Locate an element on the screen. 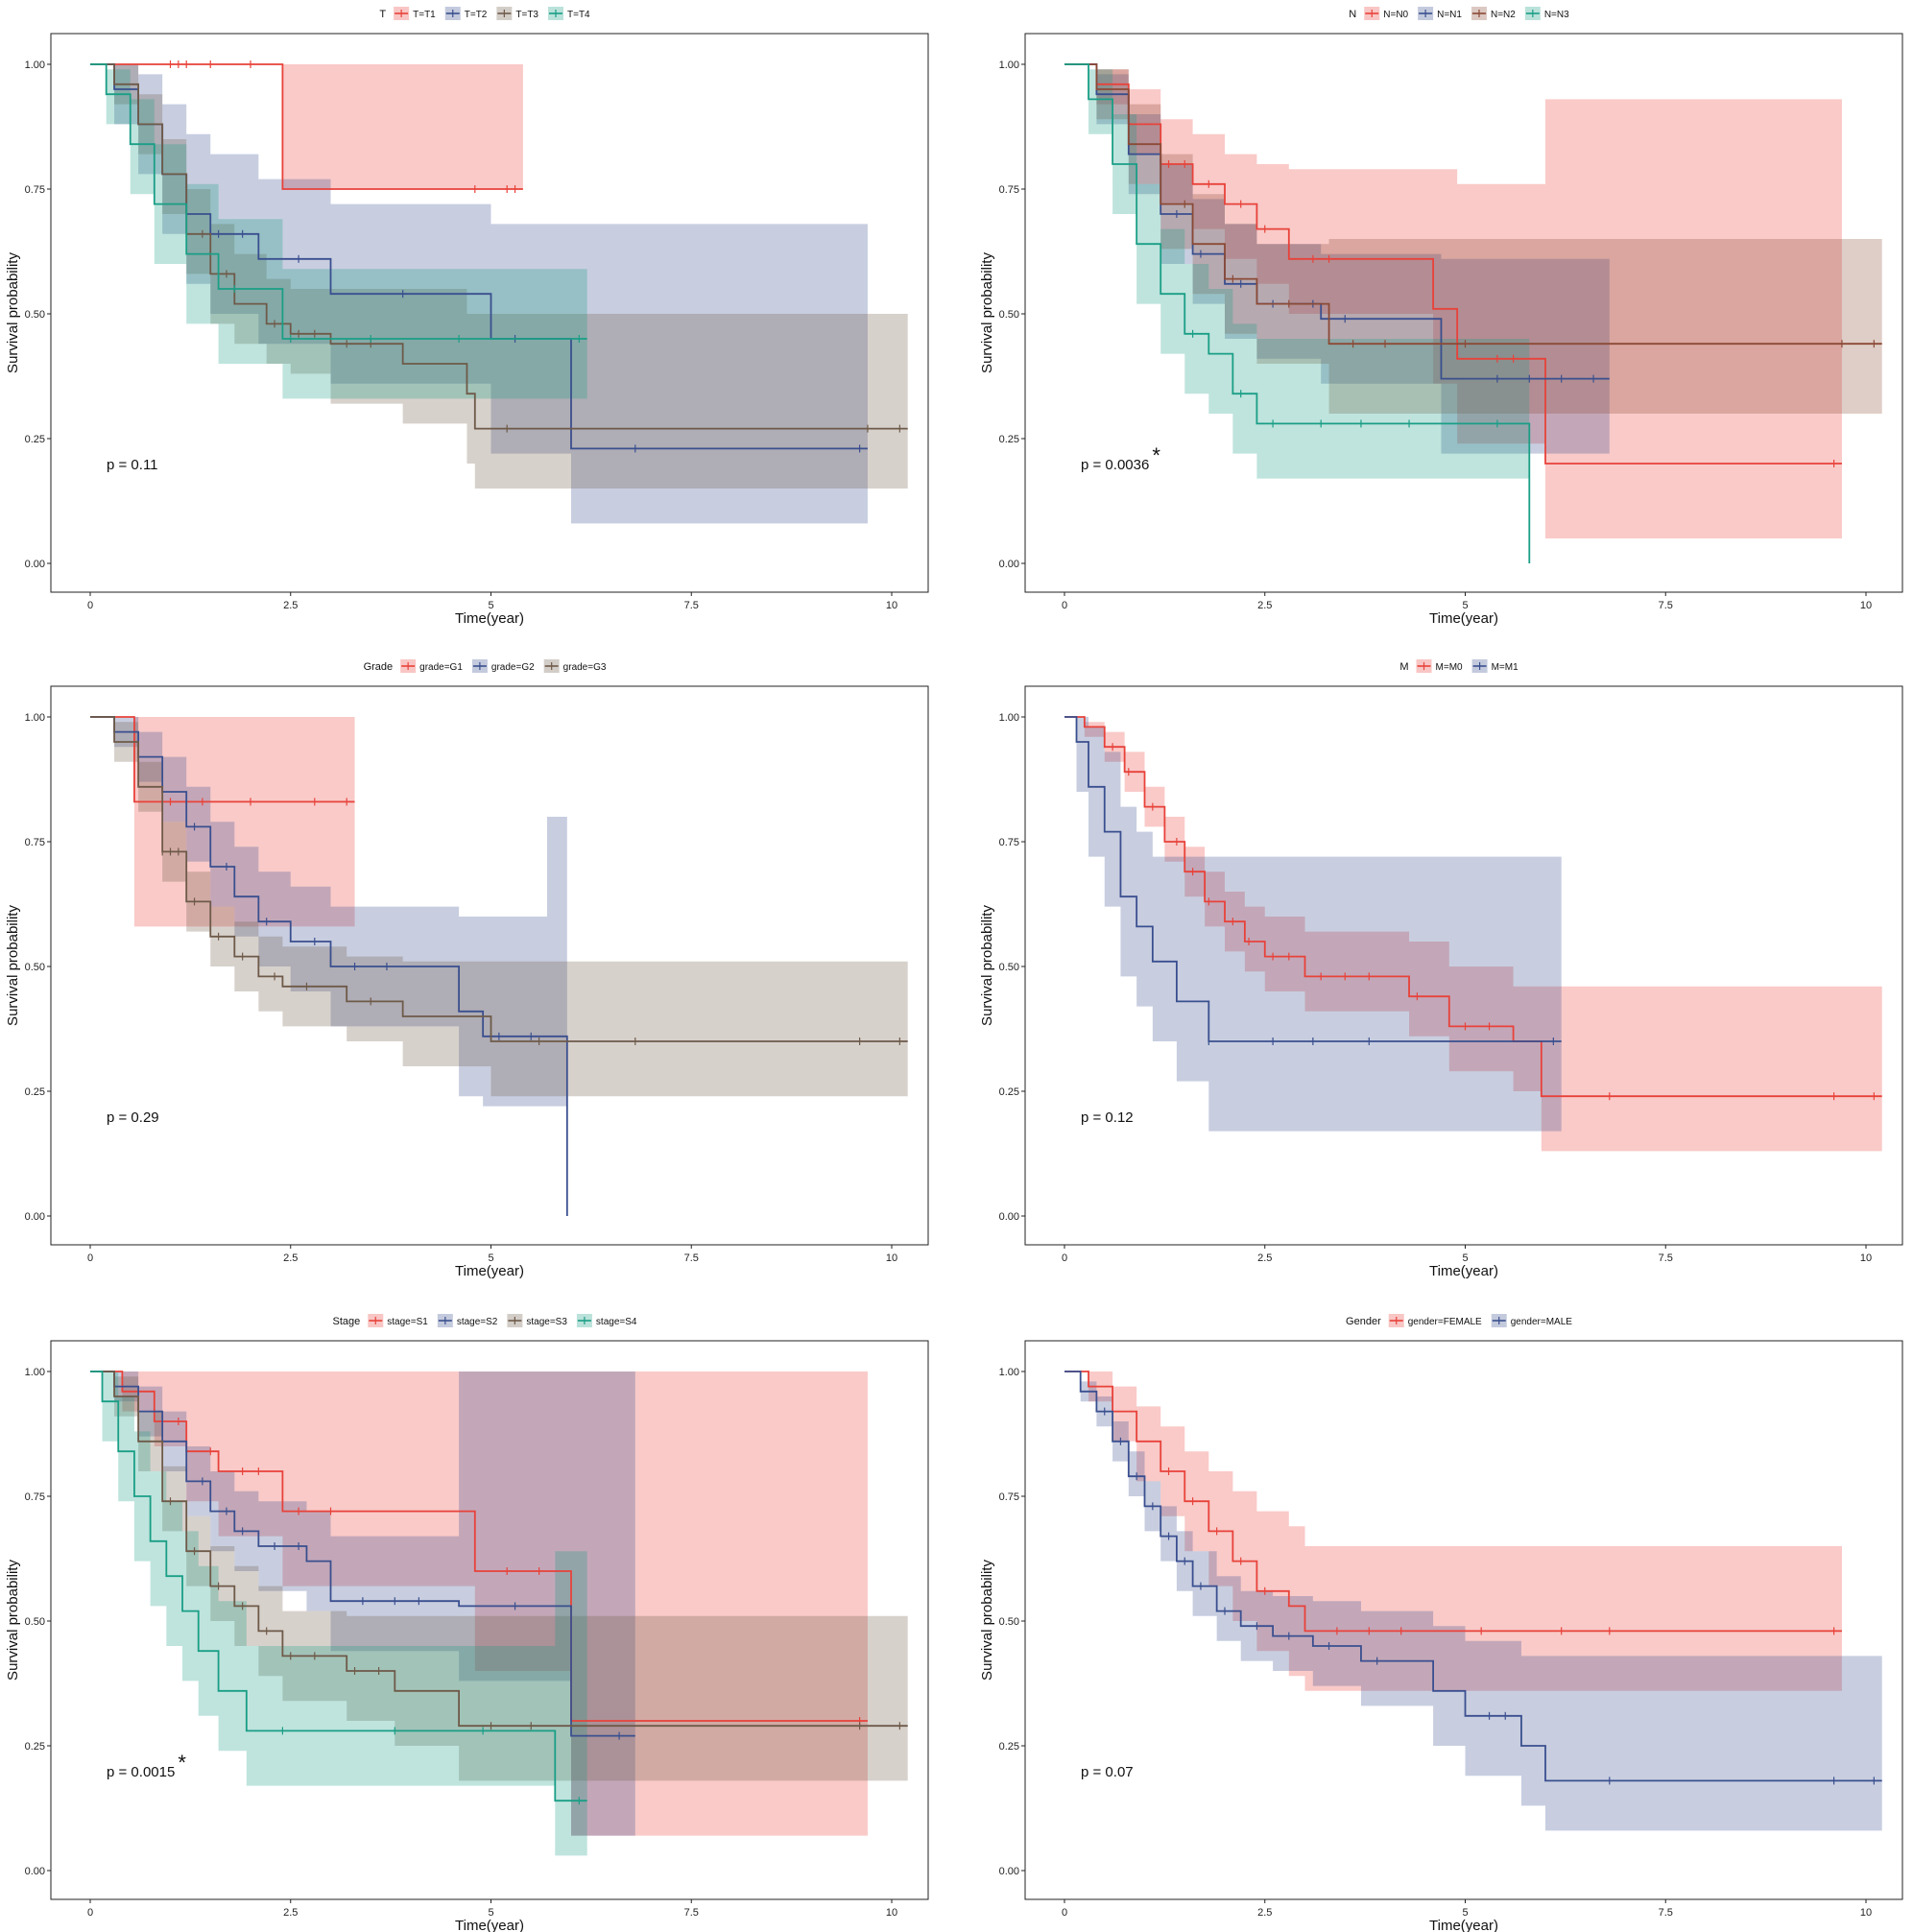  legend: Grade grade=G1 grade=G2 grade=G3 is located at coordinates (485, 666).